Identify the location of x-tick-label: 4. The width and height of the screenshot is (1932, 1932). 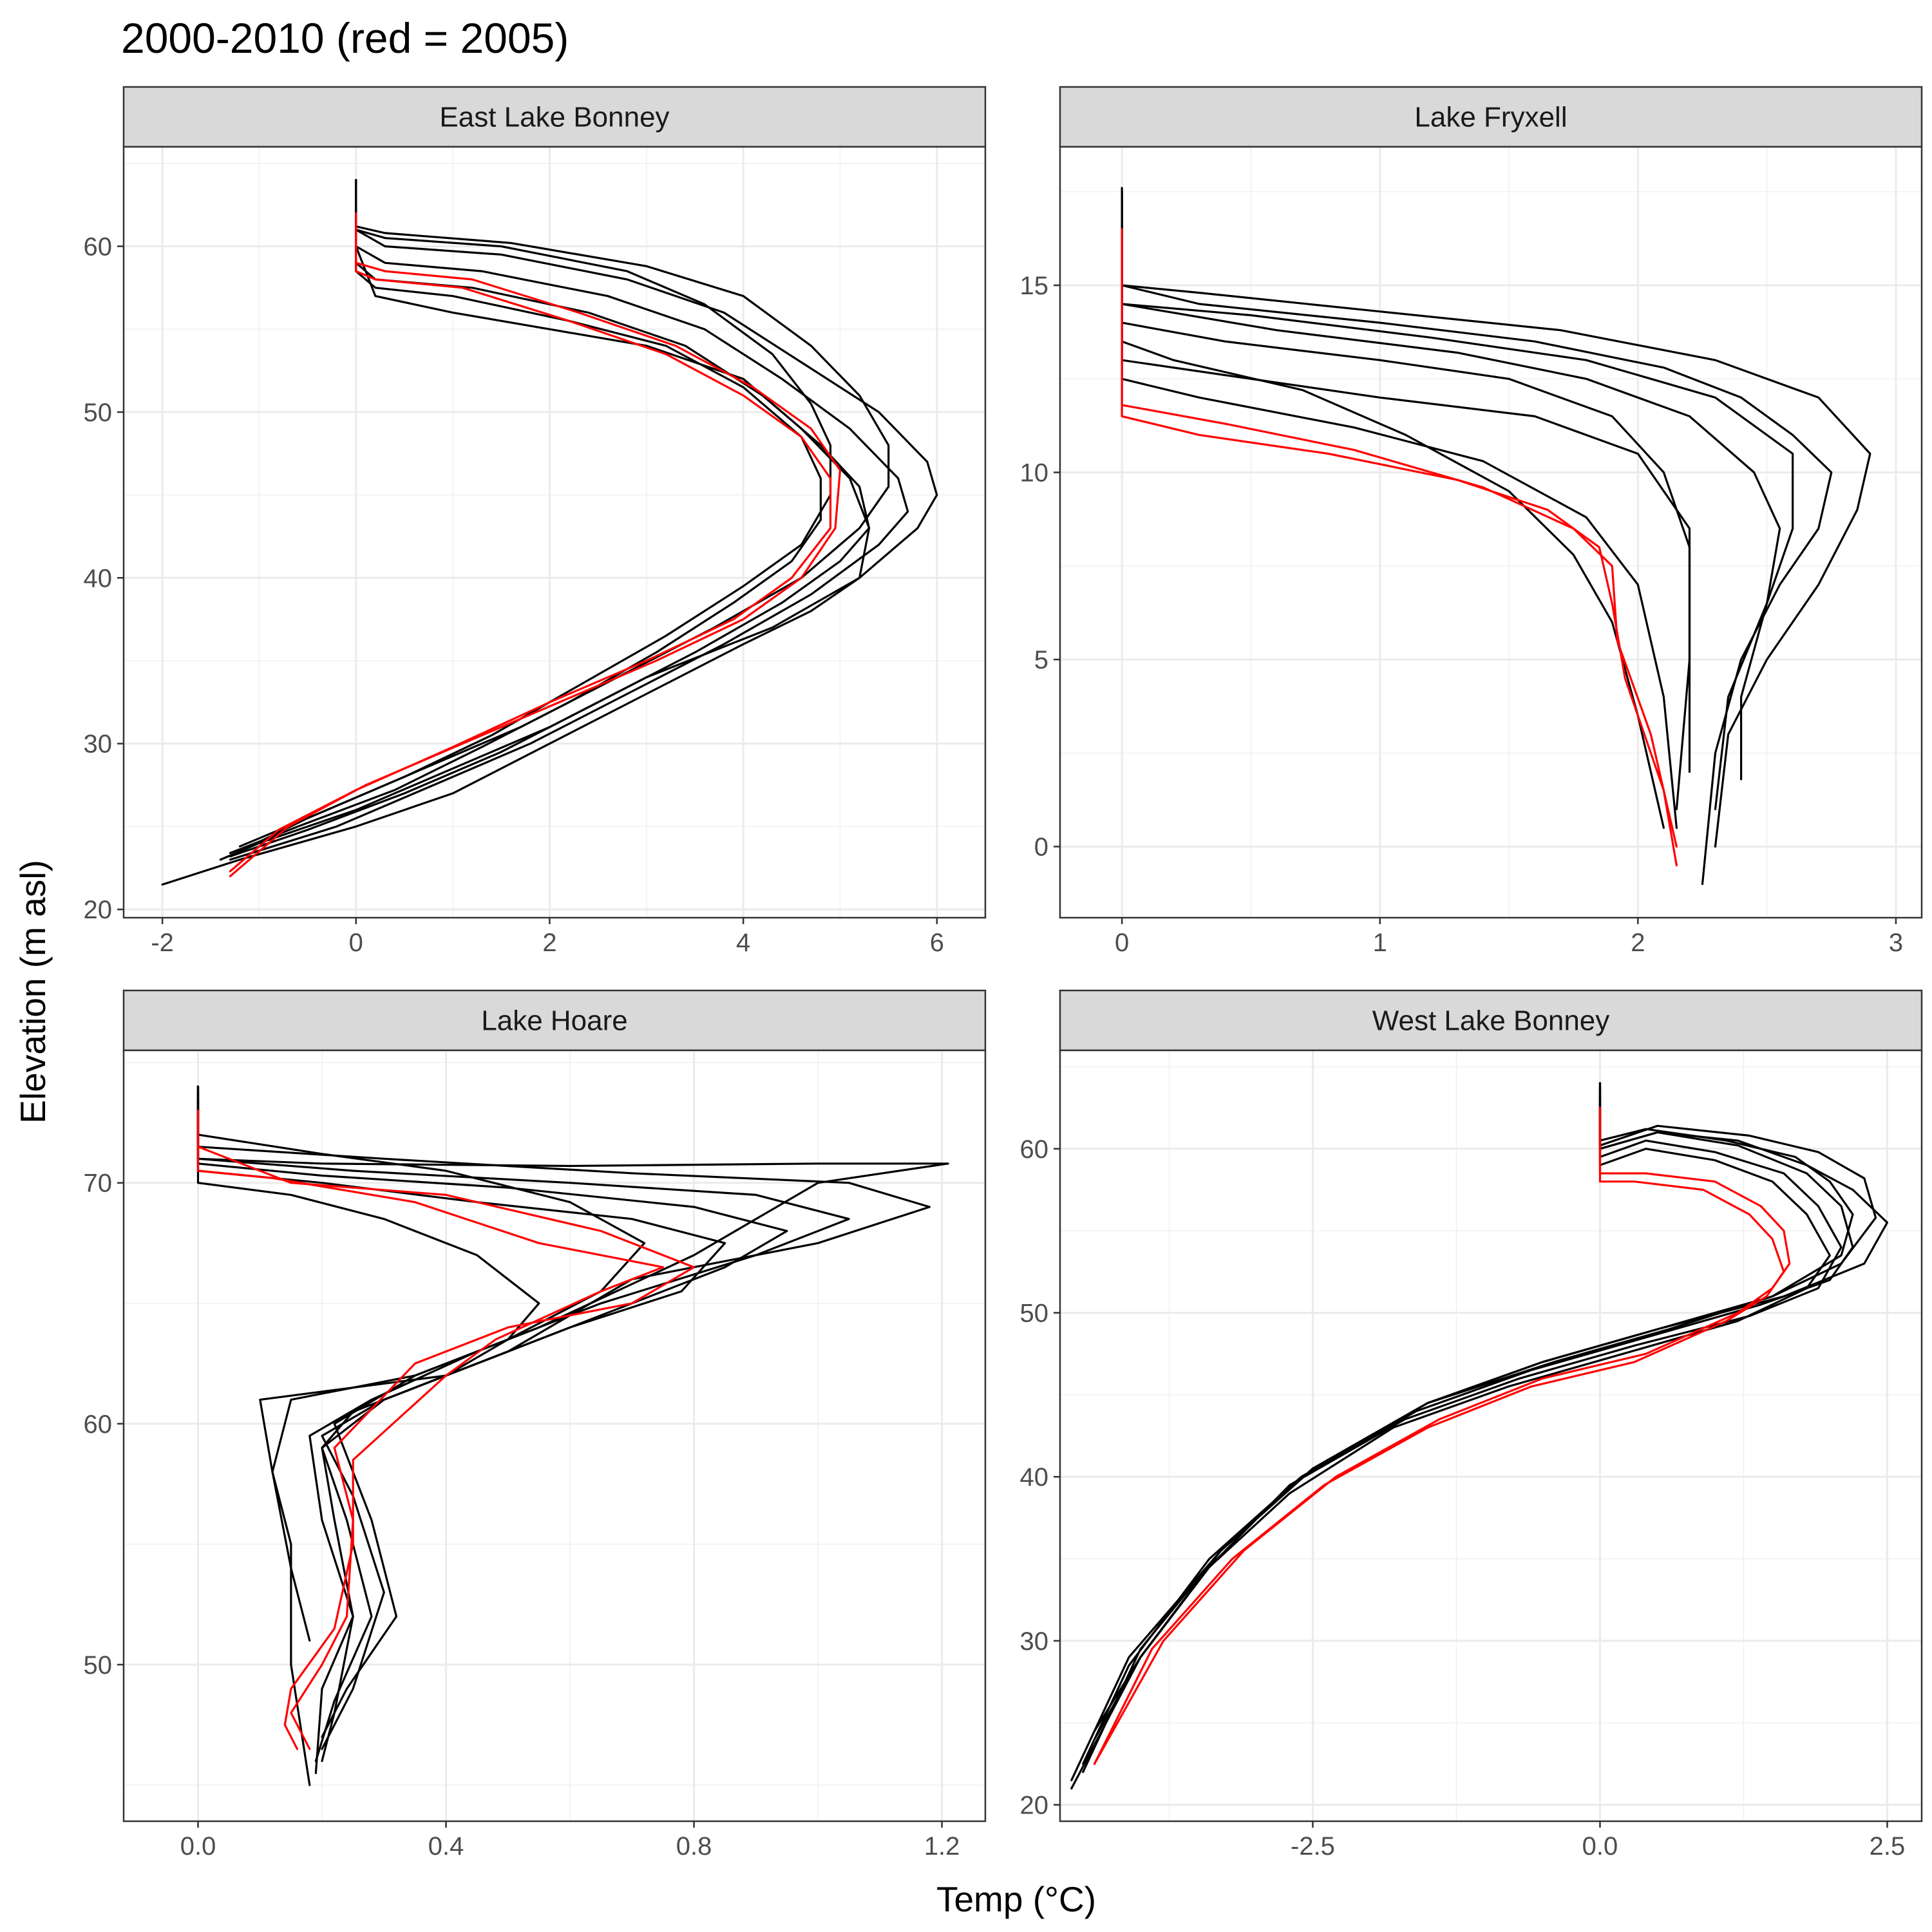
(743, 943).